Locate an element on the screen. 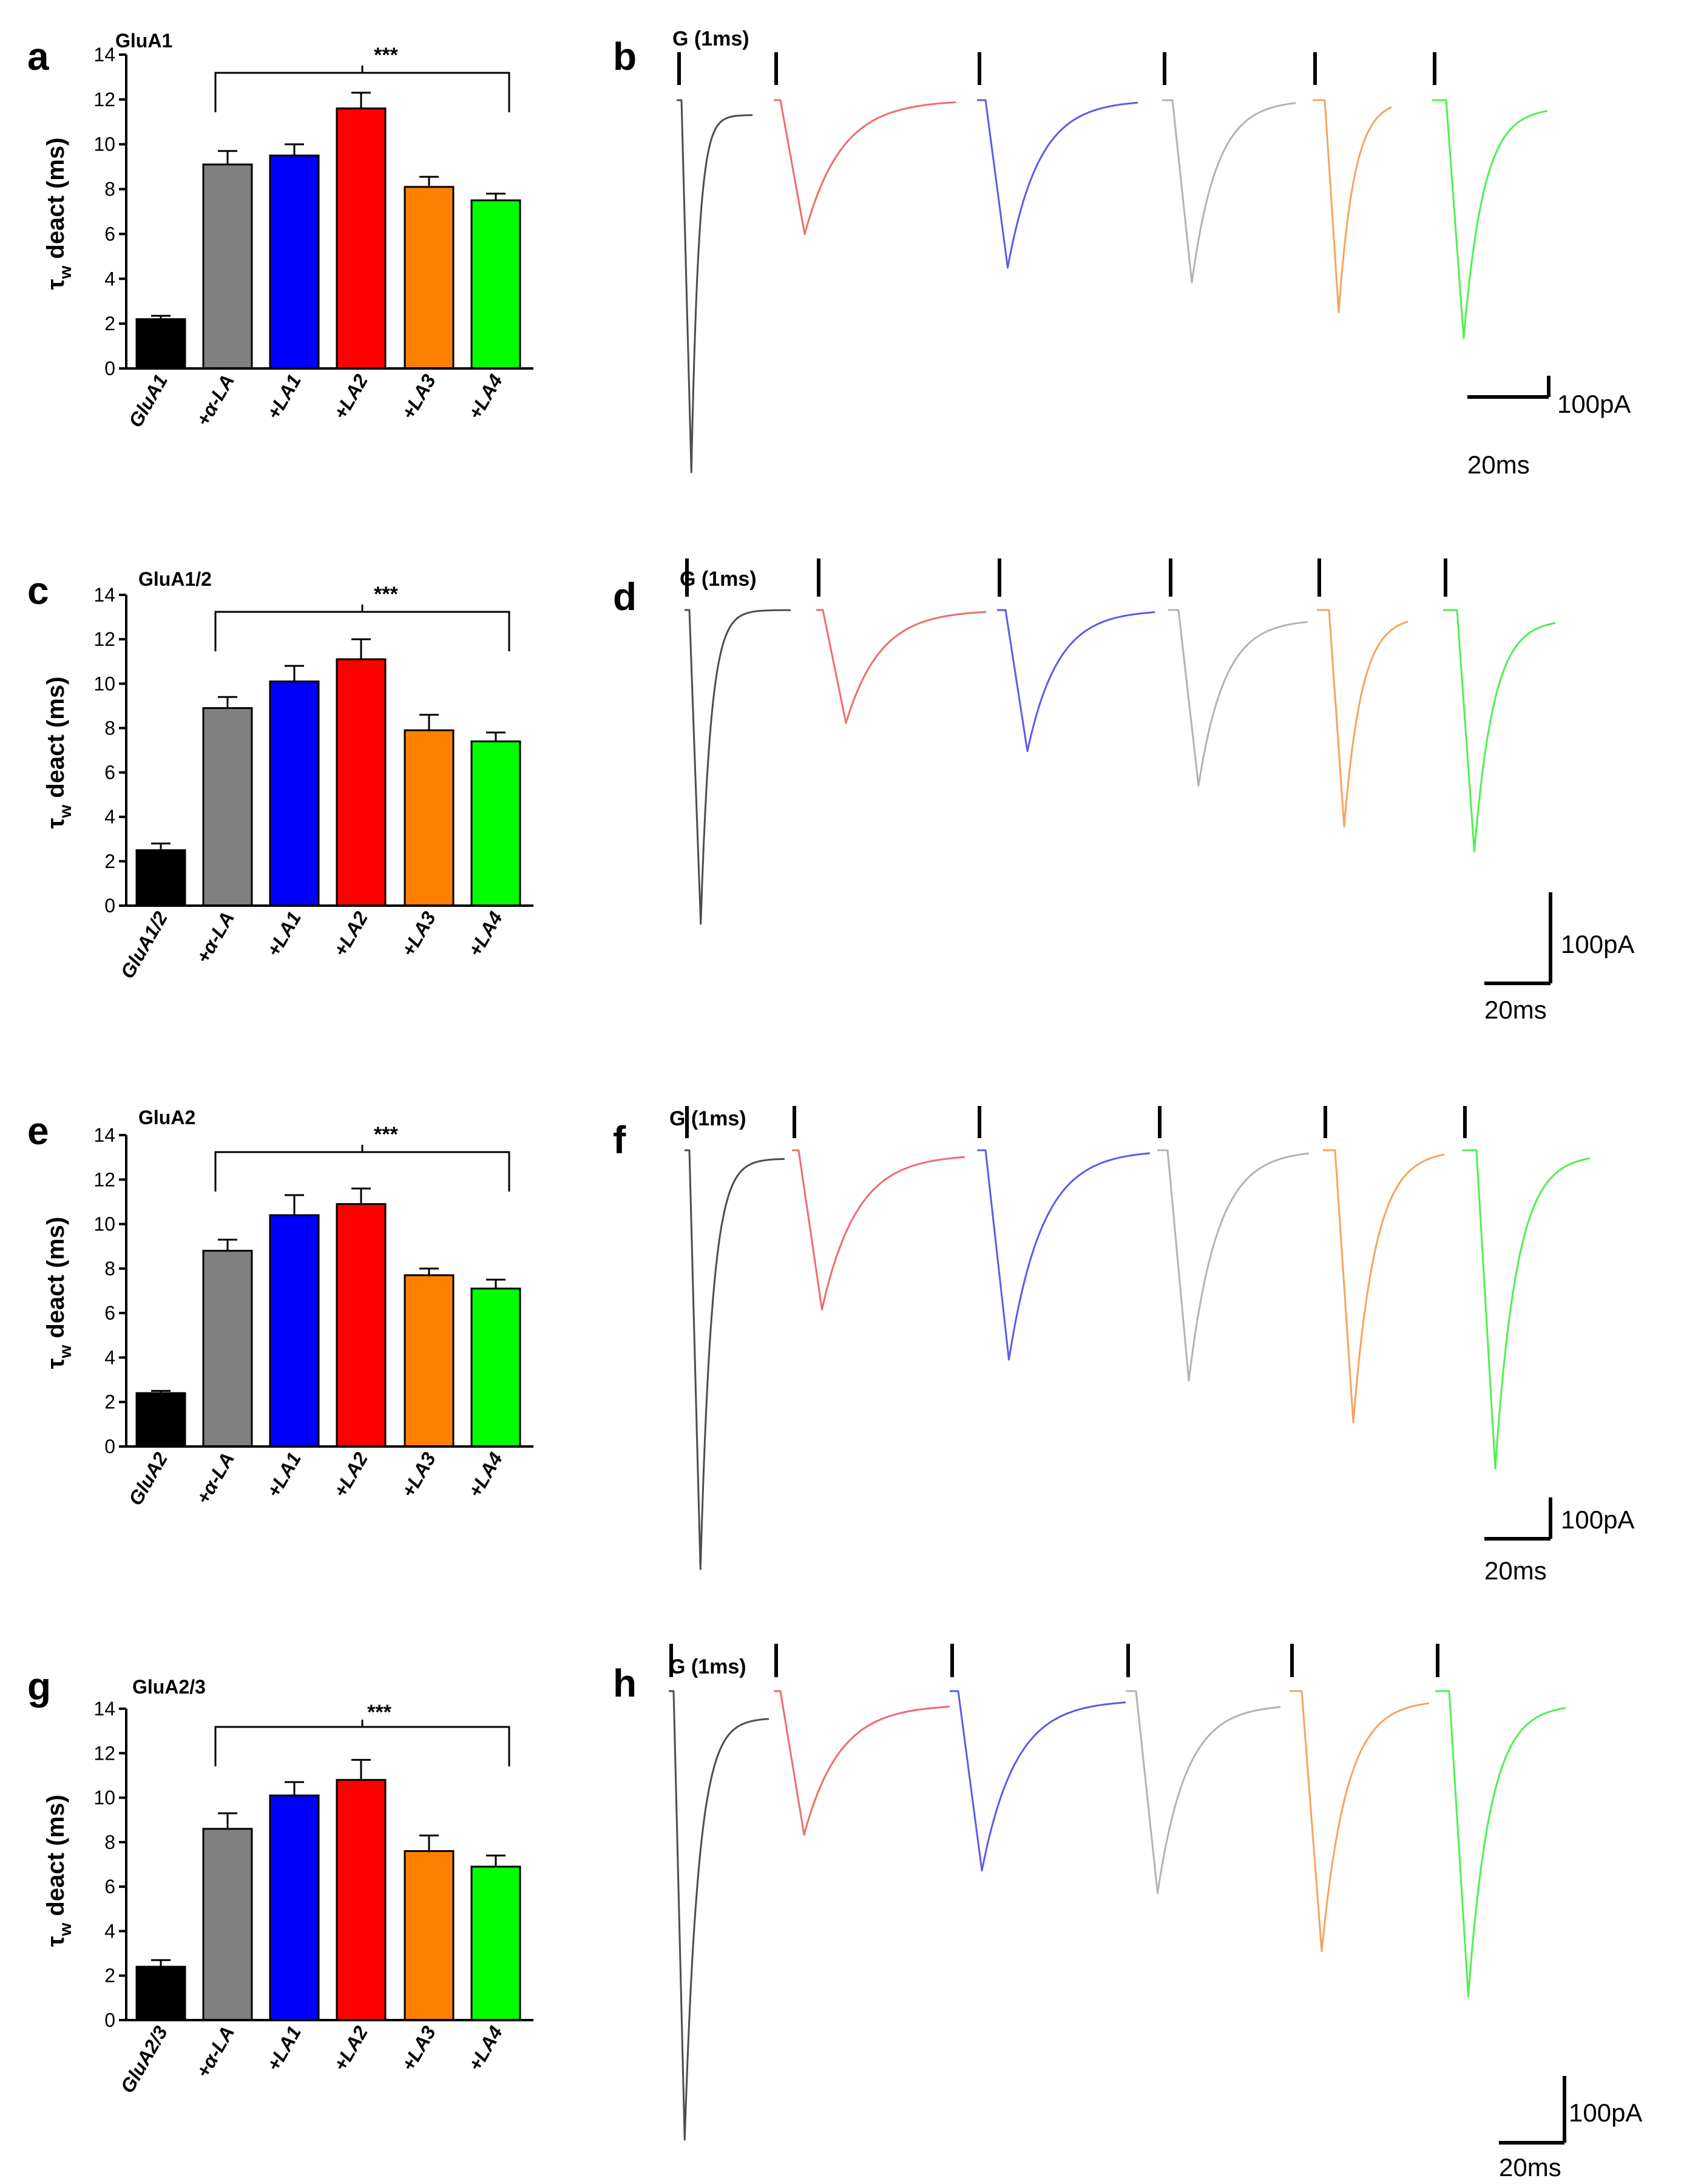 This screenshot has height=2184, width=1701. chart-title: GluA2/3 is located at coordinates (169, 1687).